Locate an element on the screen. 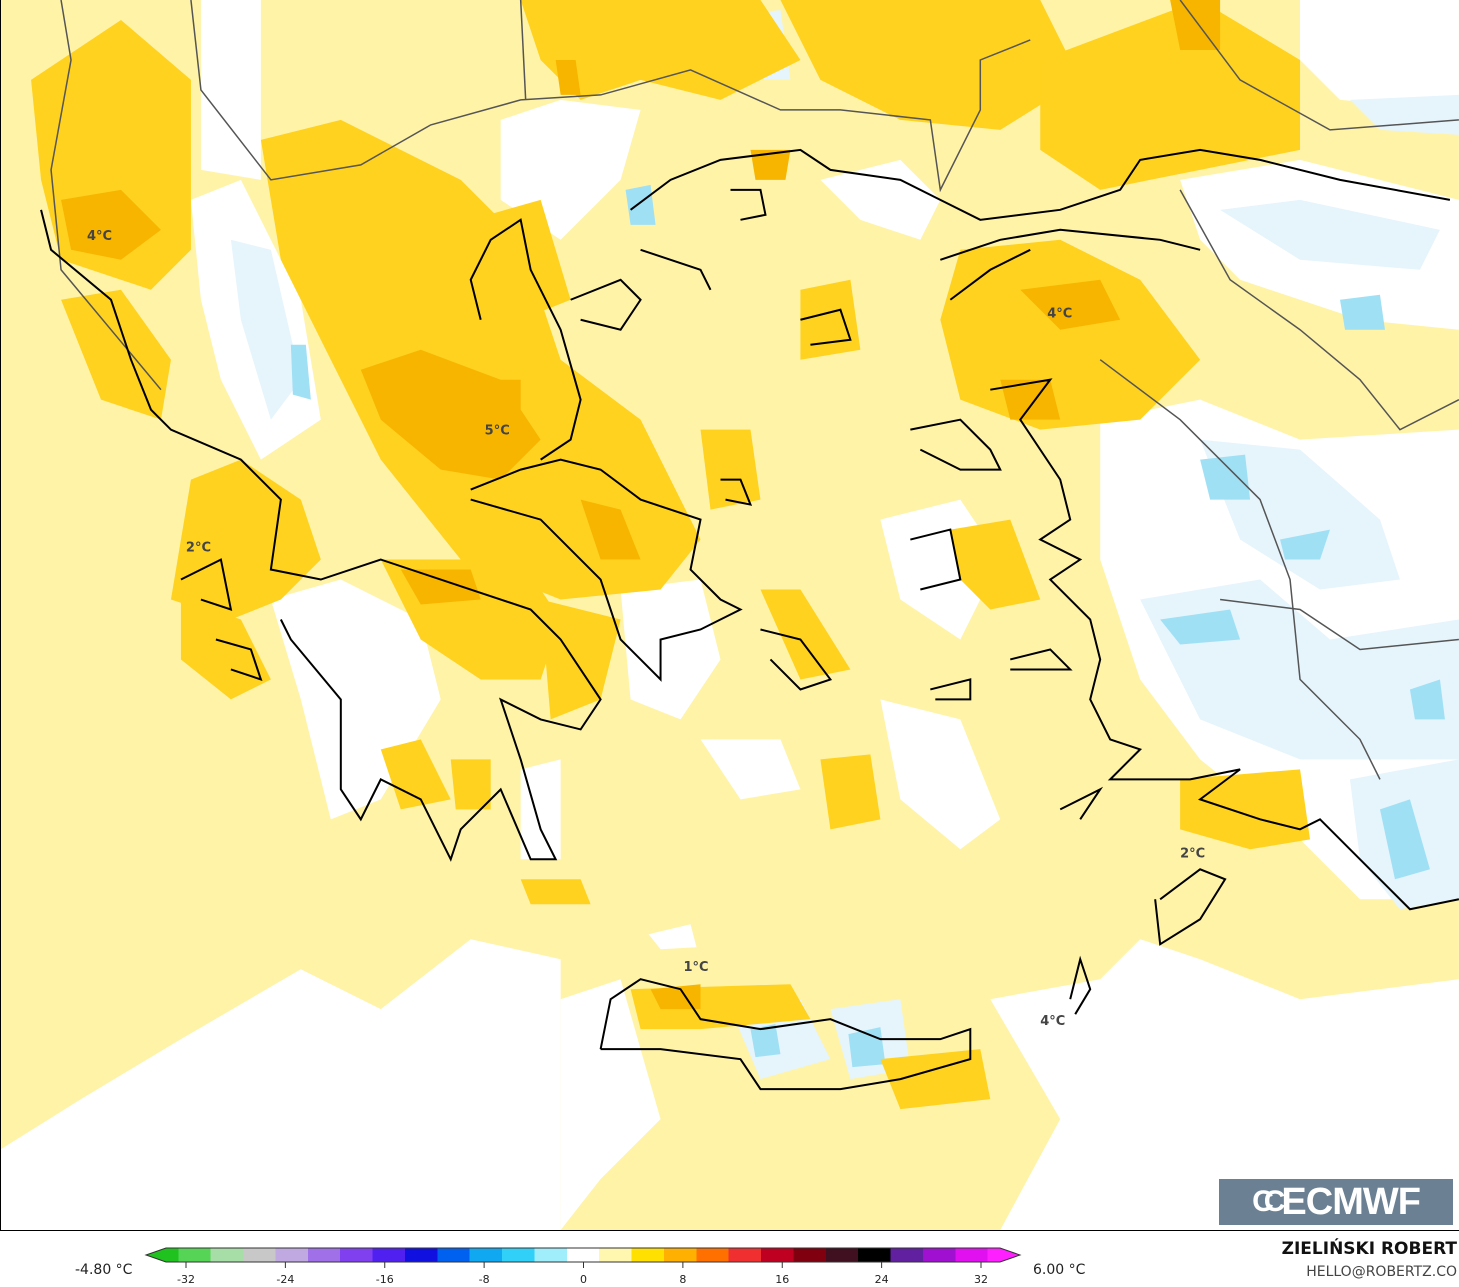 The height and width of the screenshot is (1287, 1459). colorbar-max-label: 6.00 °C is located at coordinates (1059, 1270).